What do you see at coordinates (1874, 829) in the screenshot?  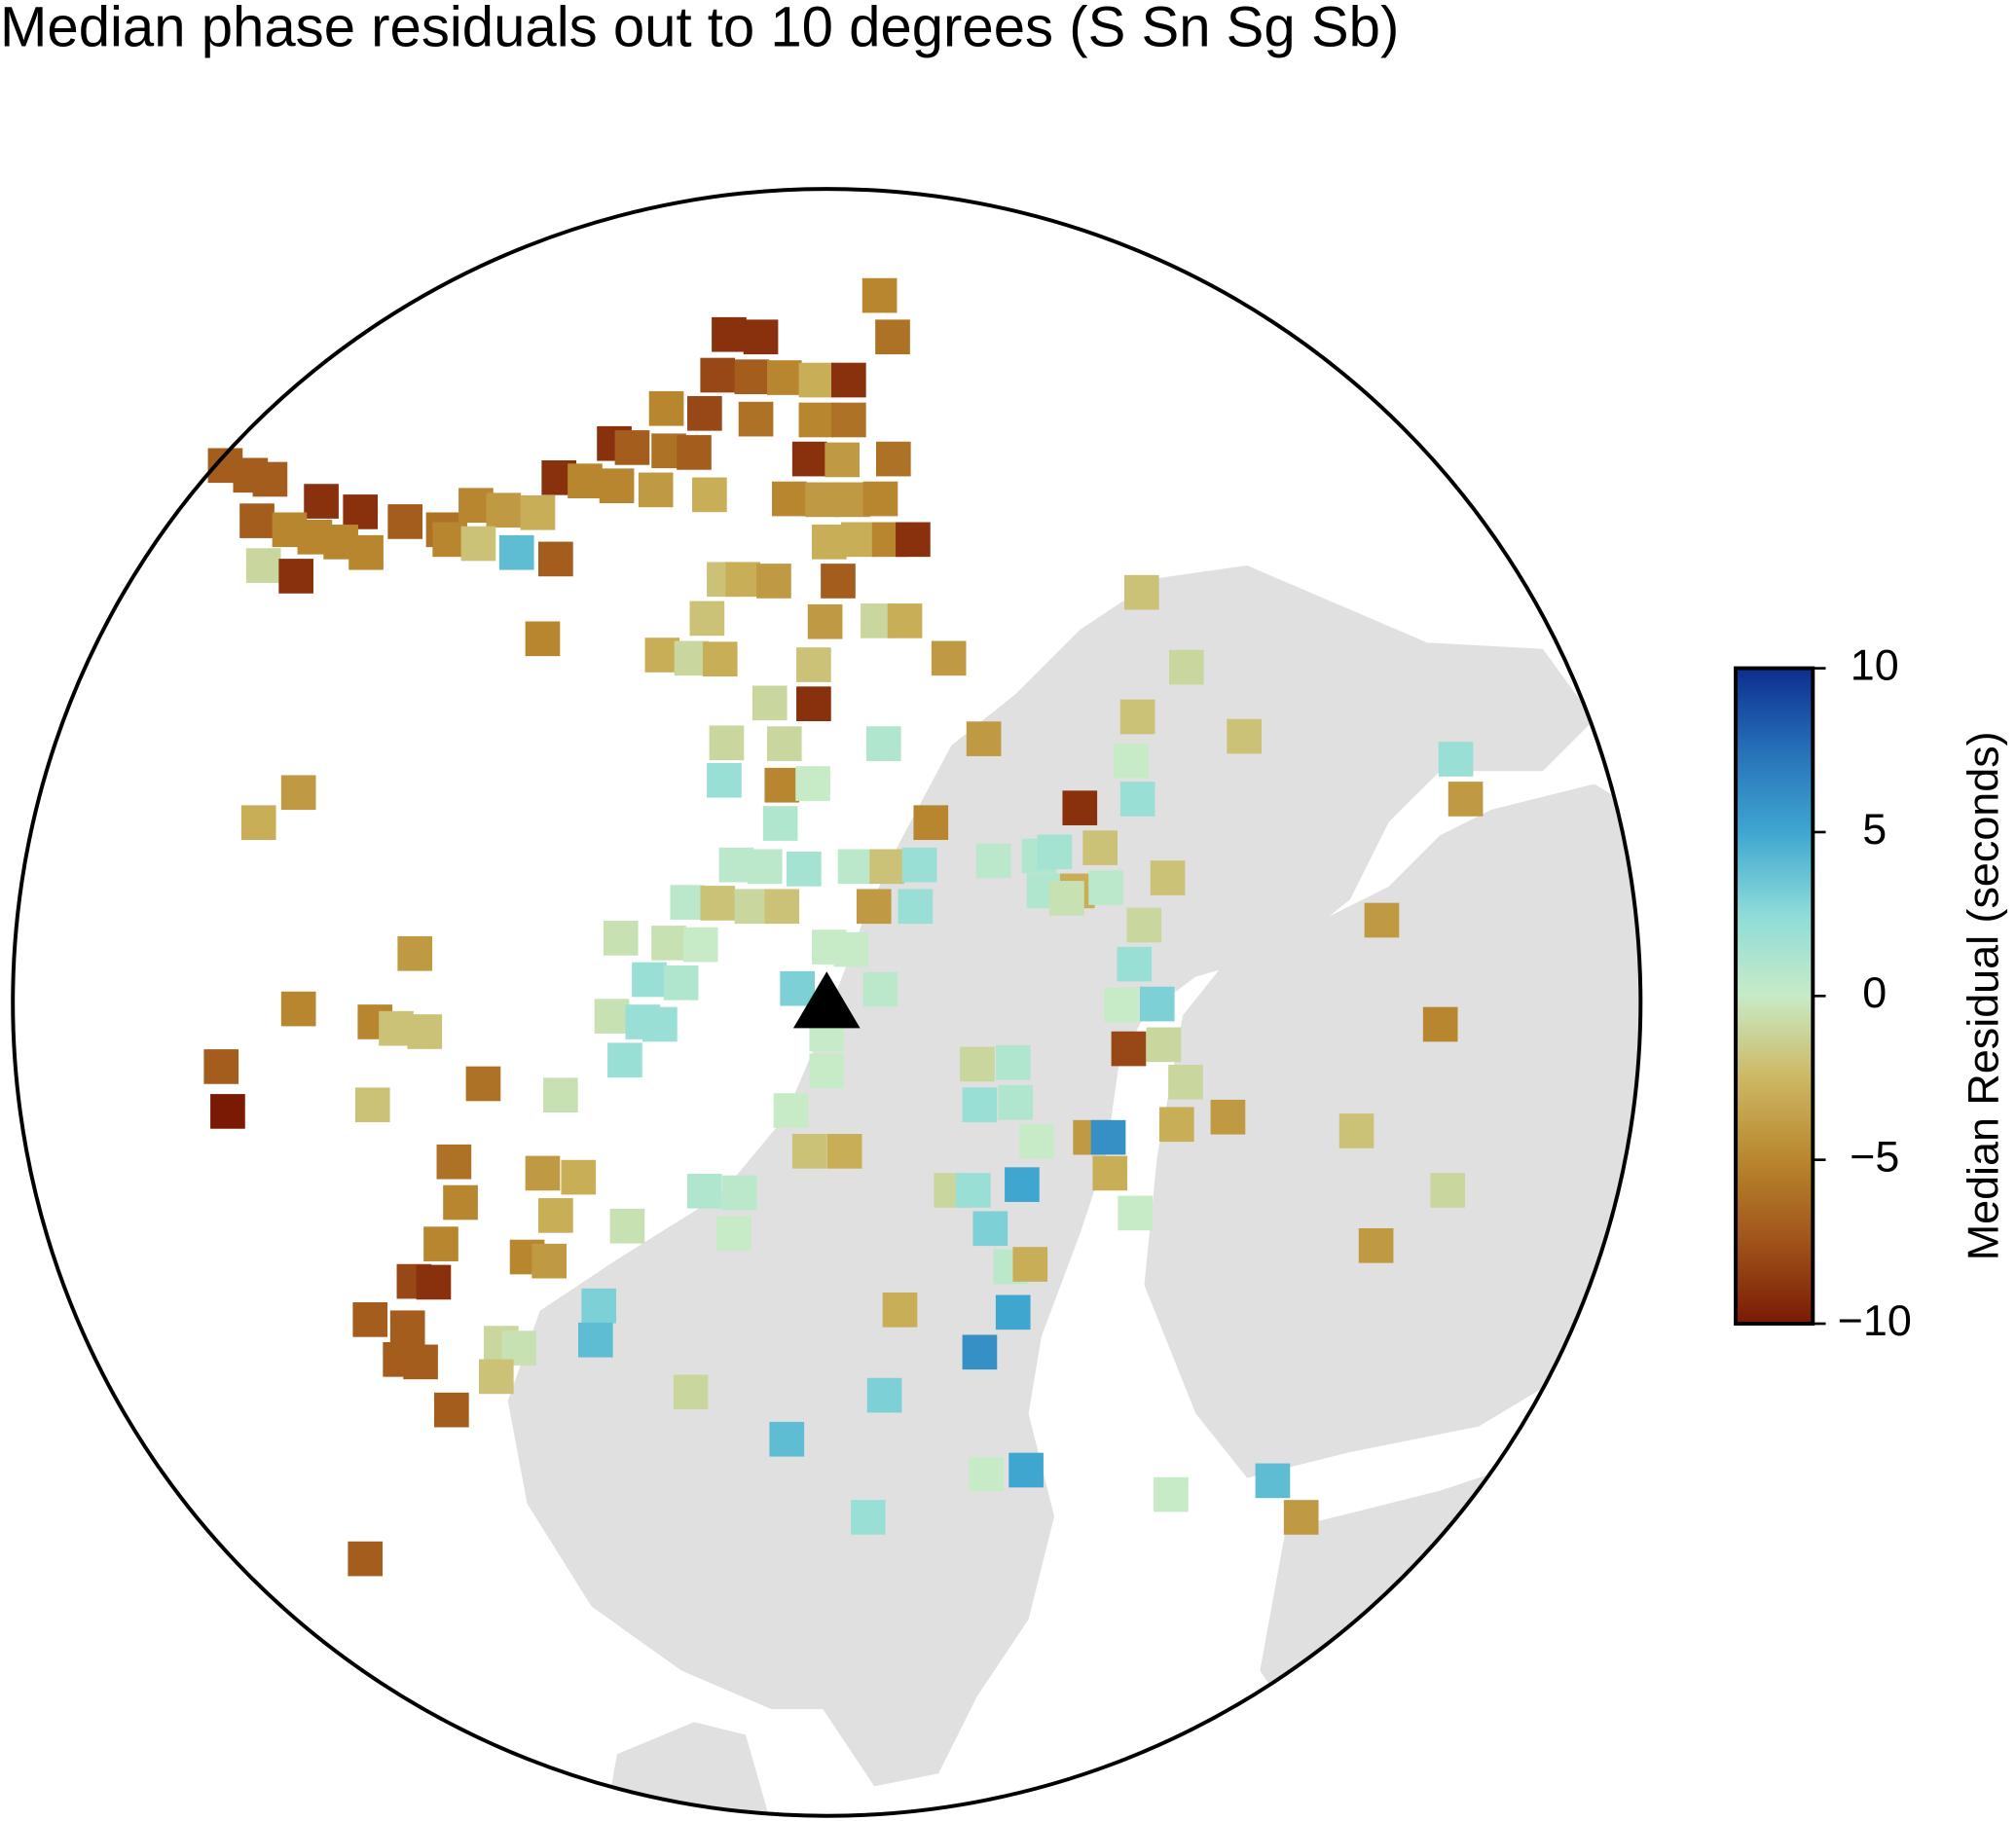 I see `colorbar-tick-label: 5` at bounding box center [1874, 829].